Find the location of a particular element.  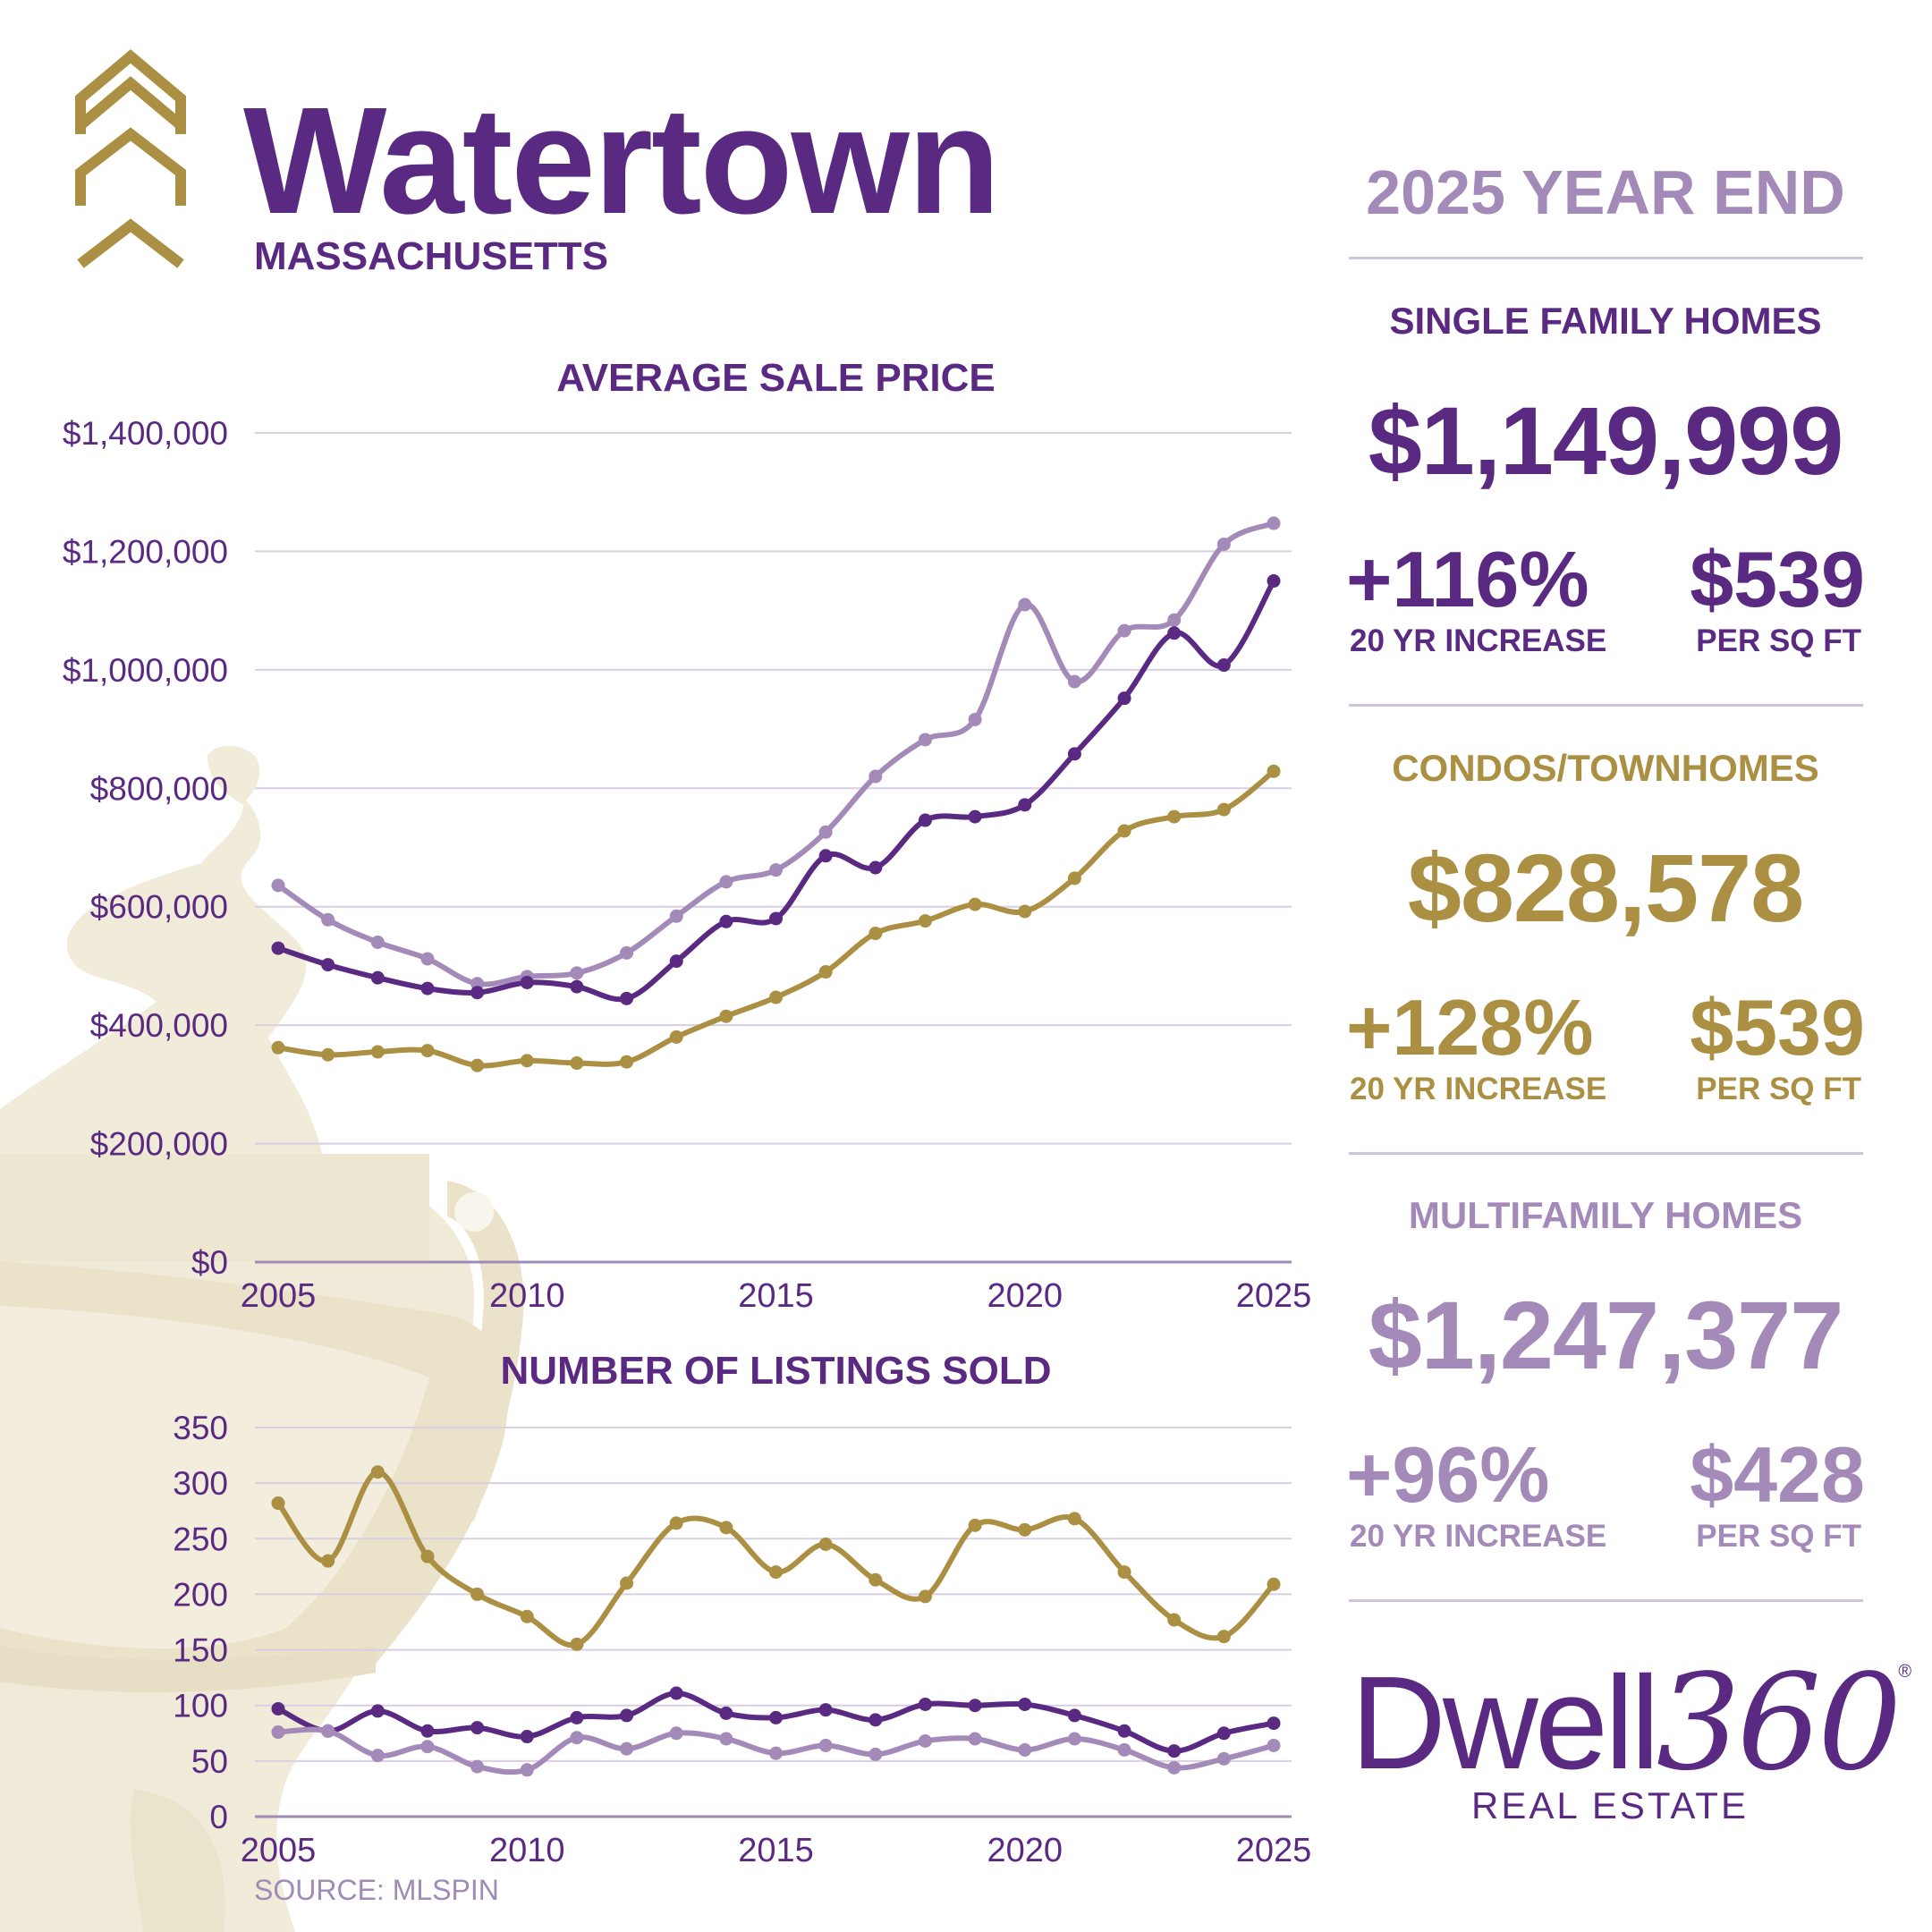

y-tick-label: 0 is located at coordinates (218, 1817).